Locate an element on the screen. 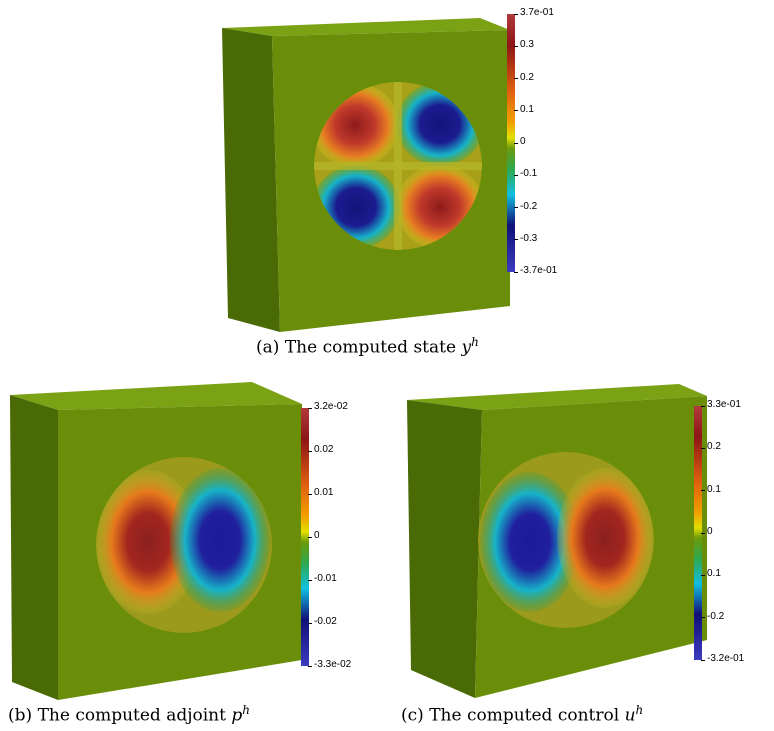  colorbar-c-tick-label: 3.3e-01 is located at coordinates (724, 404).